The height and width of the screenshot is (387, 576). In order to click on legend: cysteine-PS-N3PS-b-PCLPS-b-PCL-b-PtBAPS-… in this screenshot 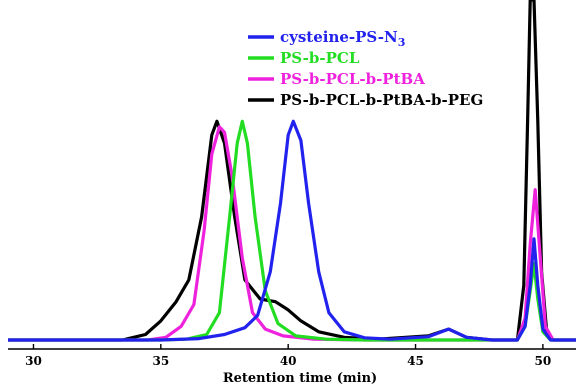, I will do `click(365, 68)`.